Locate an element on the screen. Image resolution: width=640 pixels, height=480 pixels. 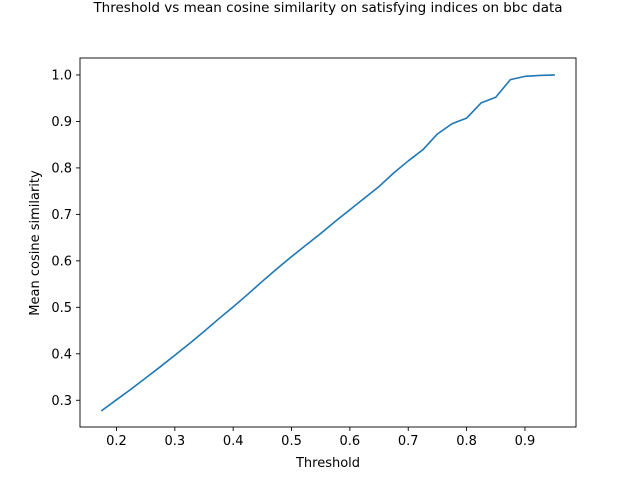
x-tick-label: 0.5 is located at coordinates (291, 441).